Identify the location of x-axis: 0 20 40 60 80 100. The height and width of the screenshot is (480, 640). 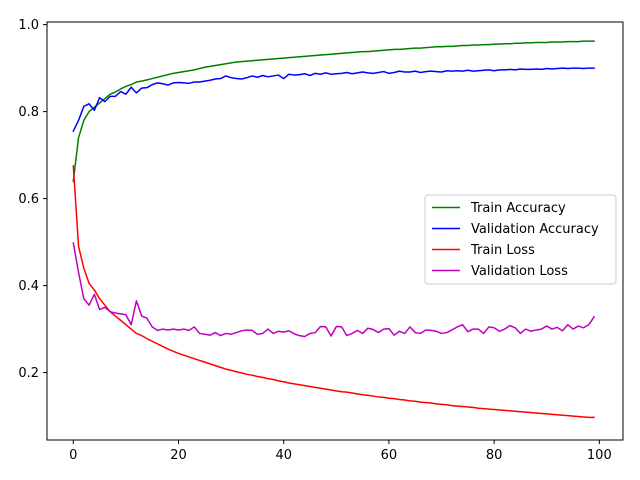
(340, 451).